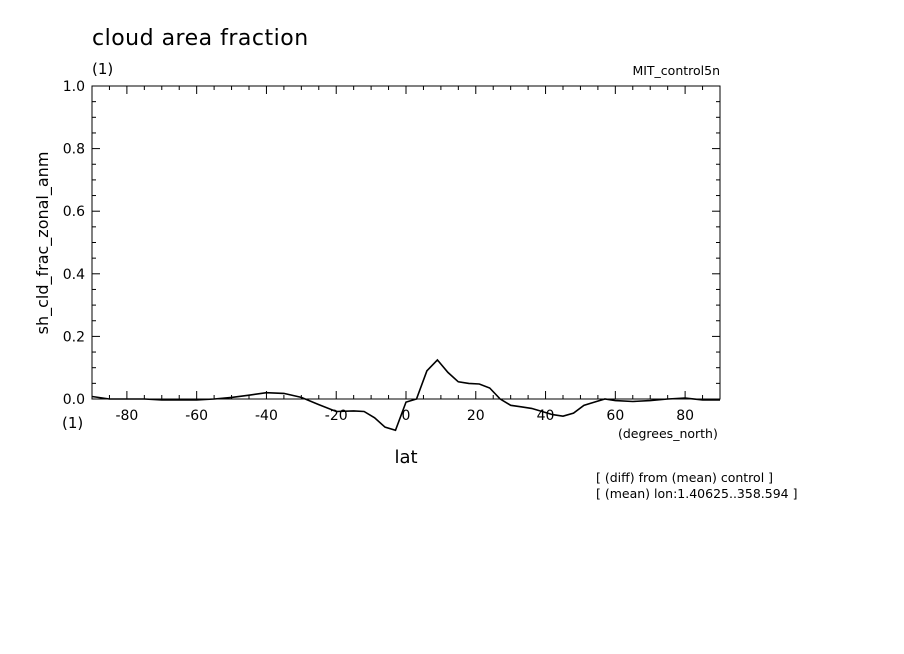  I want to click on y-tick-label: 1.0, so click(74, 87).